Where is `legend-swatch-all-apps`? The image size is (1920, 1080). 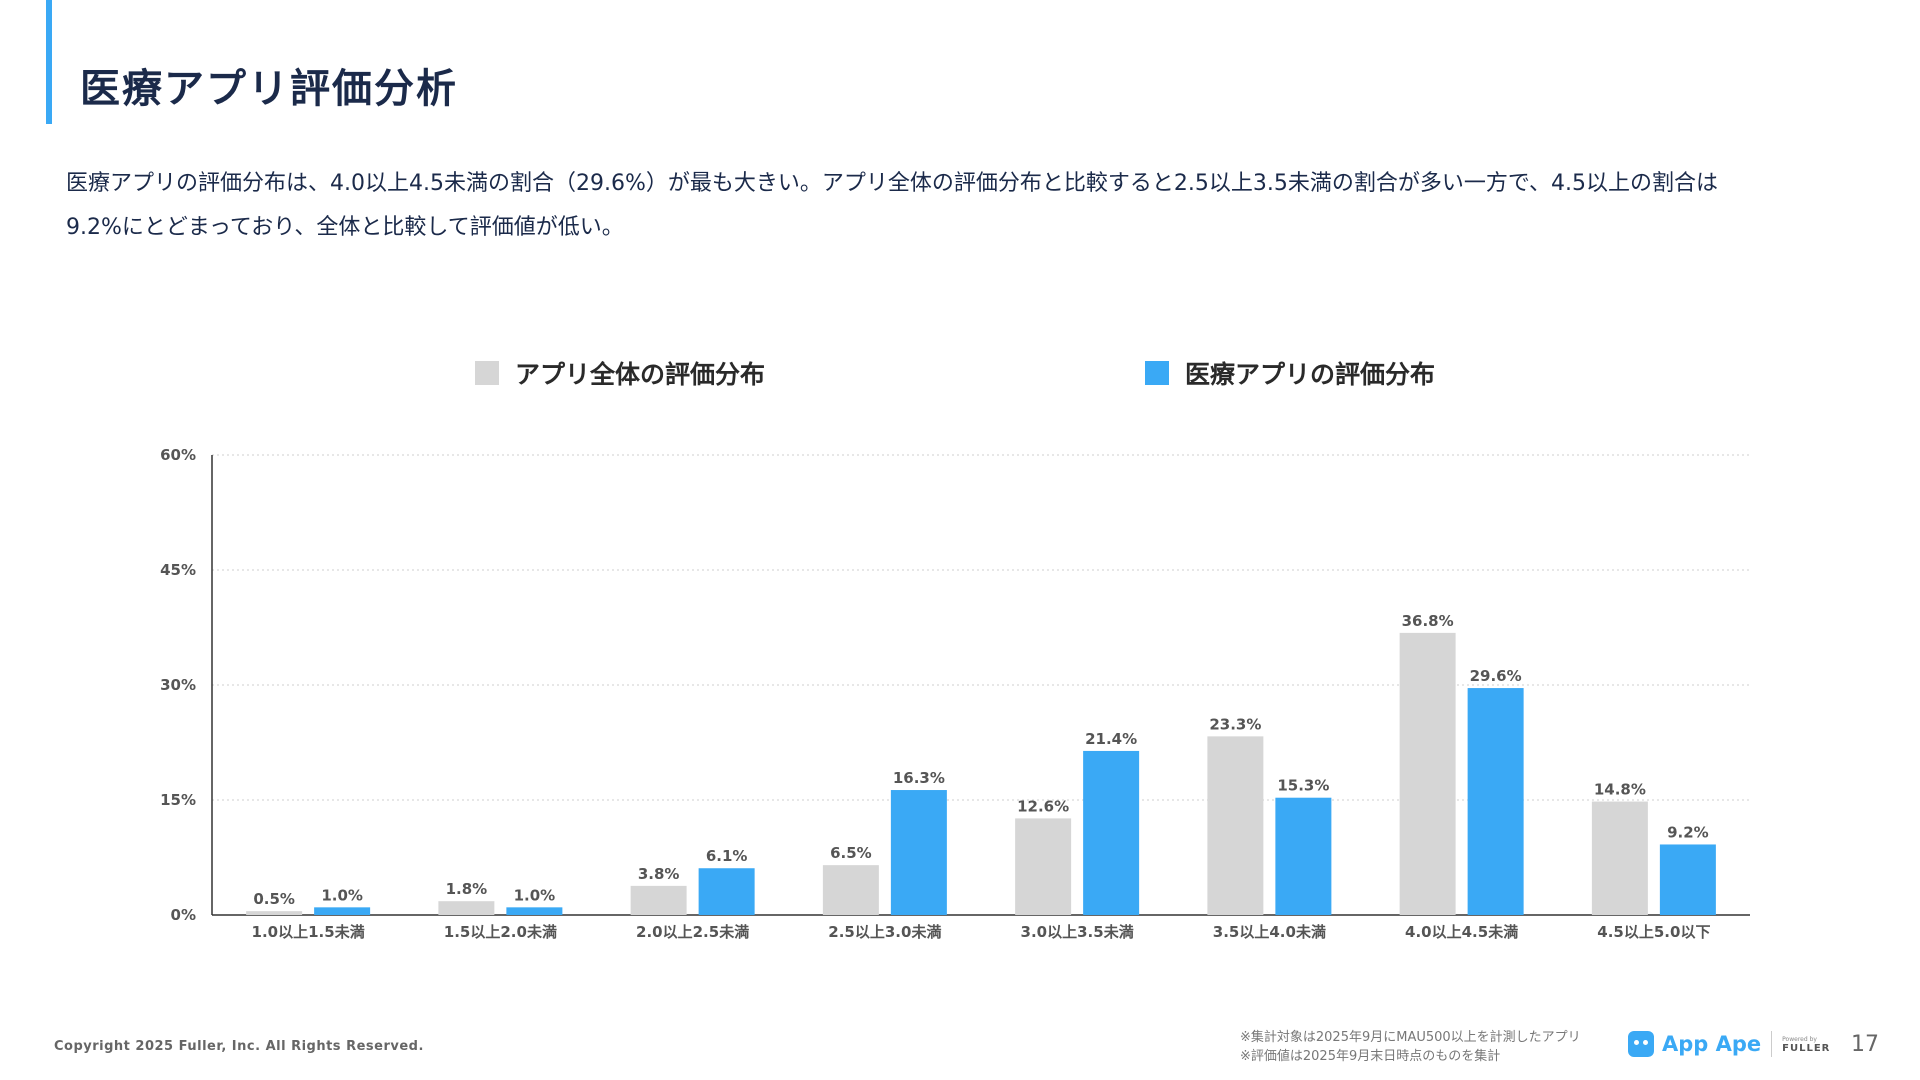
legend-swatch-all-apps is located at coordinates (487, 373).